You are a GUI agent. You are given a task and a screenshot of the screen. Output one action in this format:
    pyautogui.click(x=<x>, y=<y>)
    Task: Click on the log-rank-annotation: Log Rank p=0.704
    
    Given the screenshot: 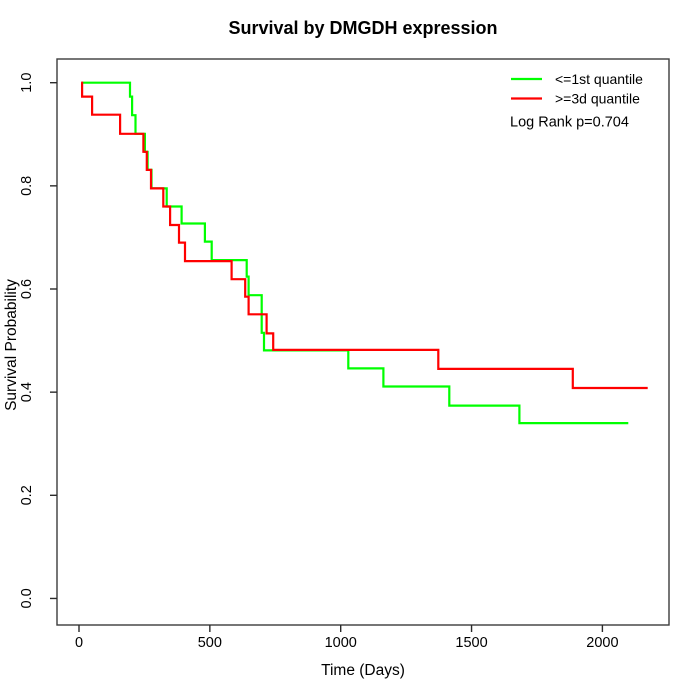 What is the action you would take?
    pyautogui.click(x=569, y=123)
    